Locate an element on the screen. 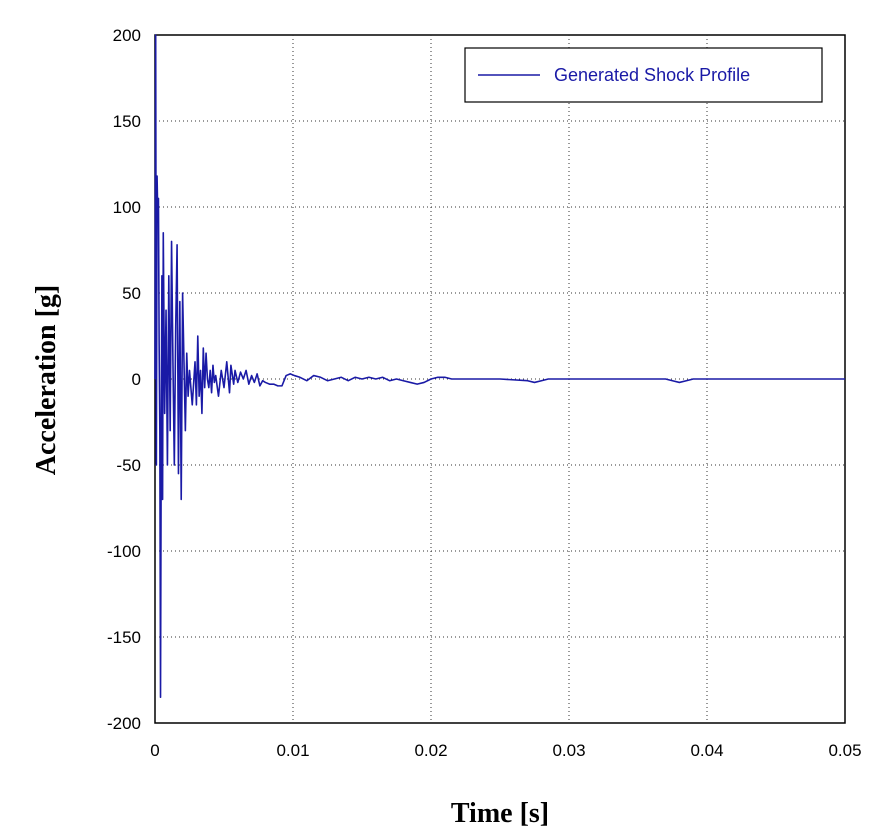  y-tick-label: 200 is located at coordinates (127, 35).